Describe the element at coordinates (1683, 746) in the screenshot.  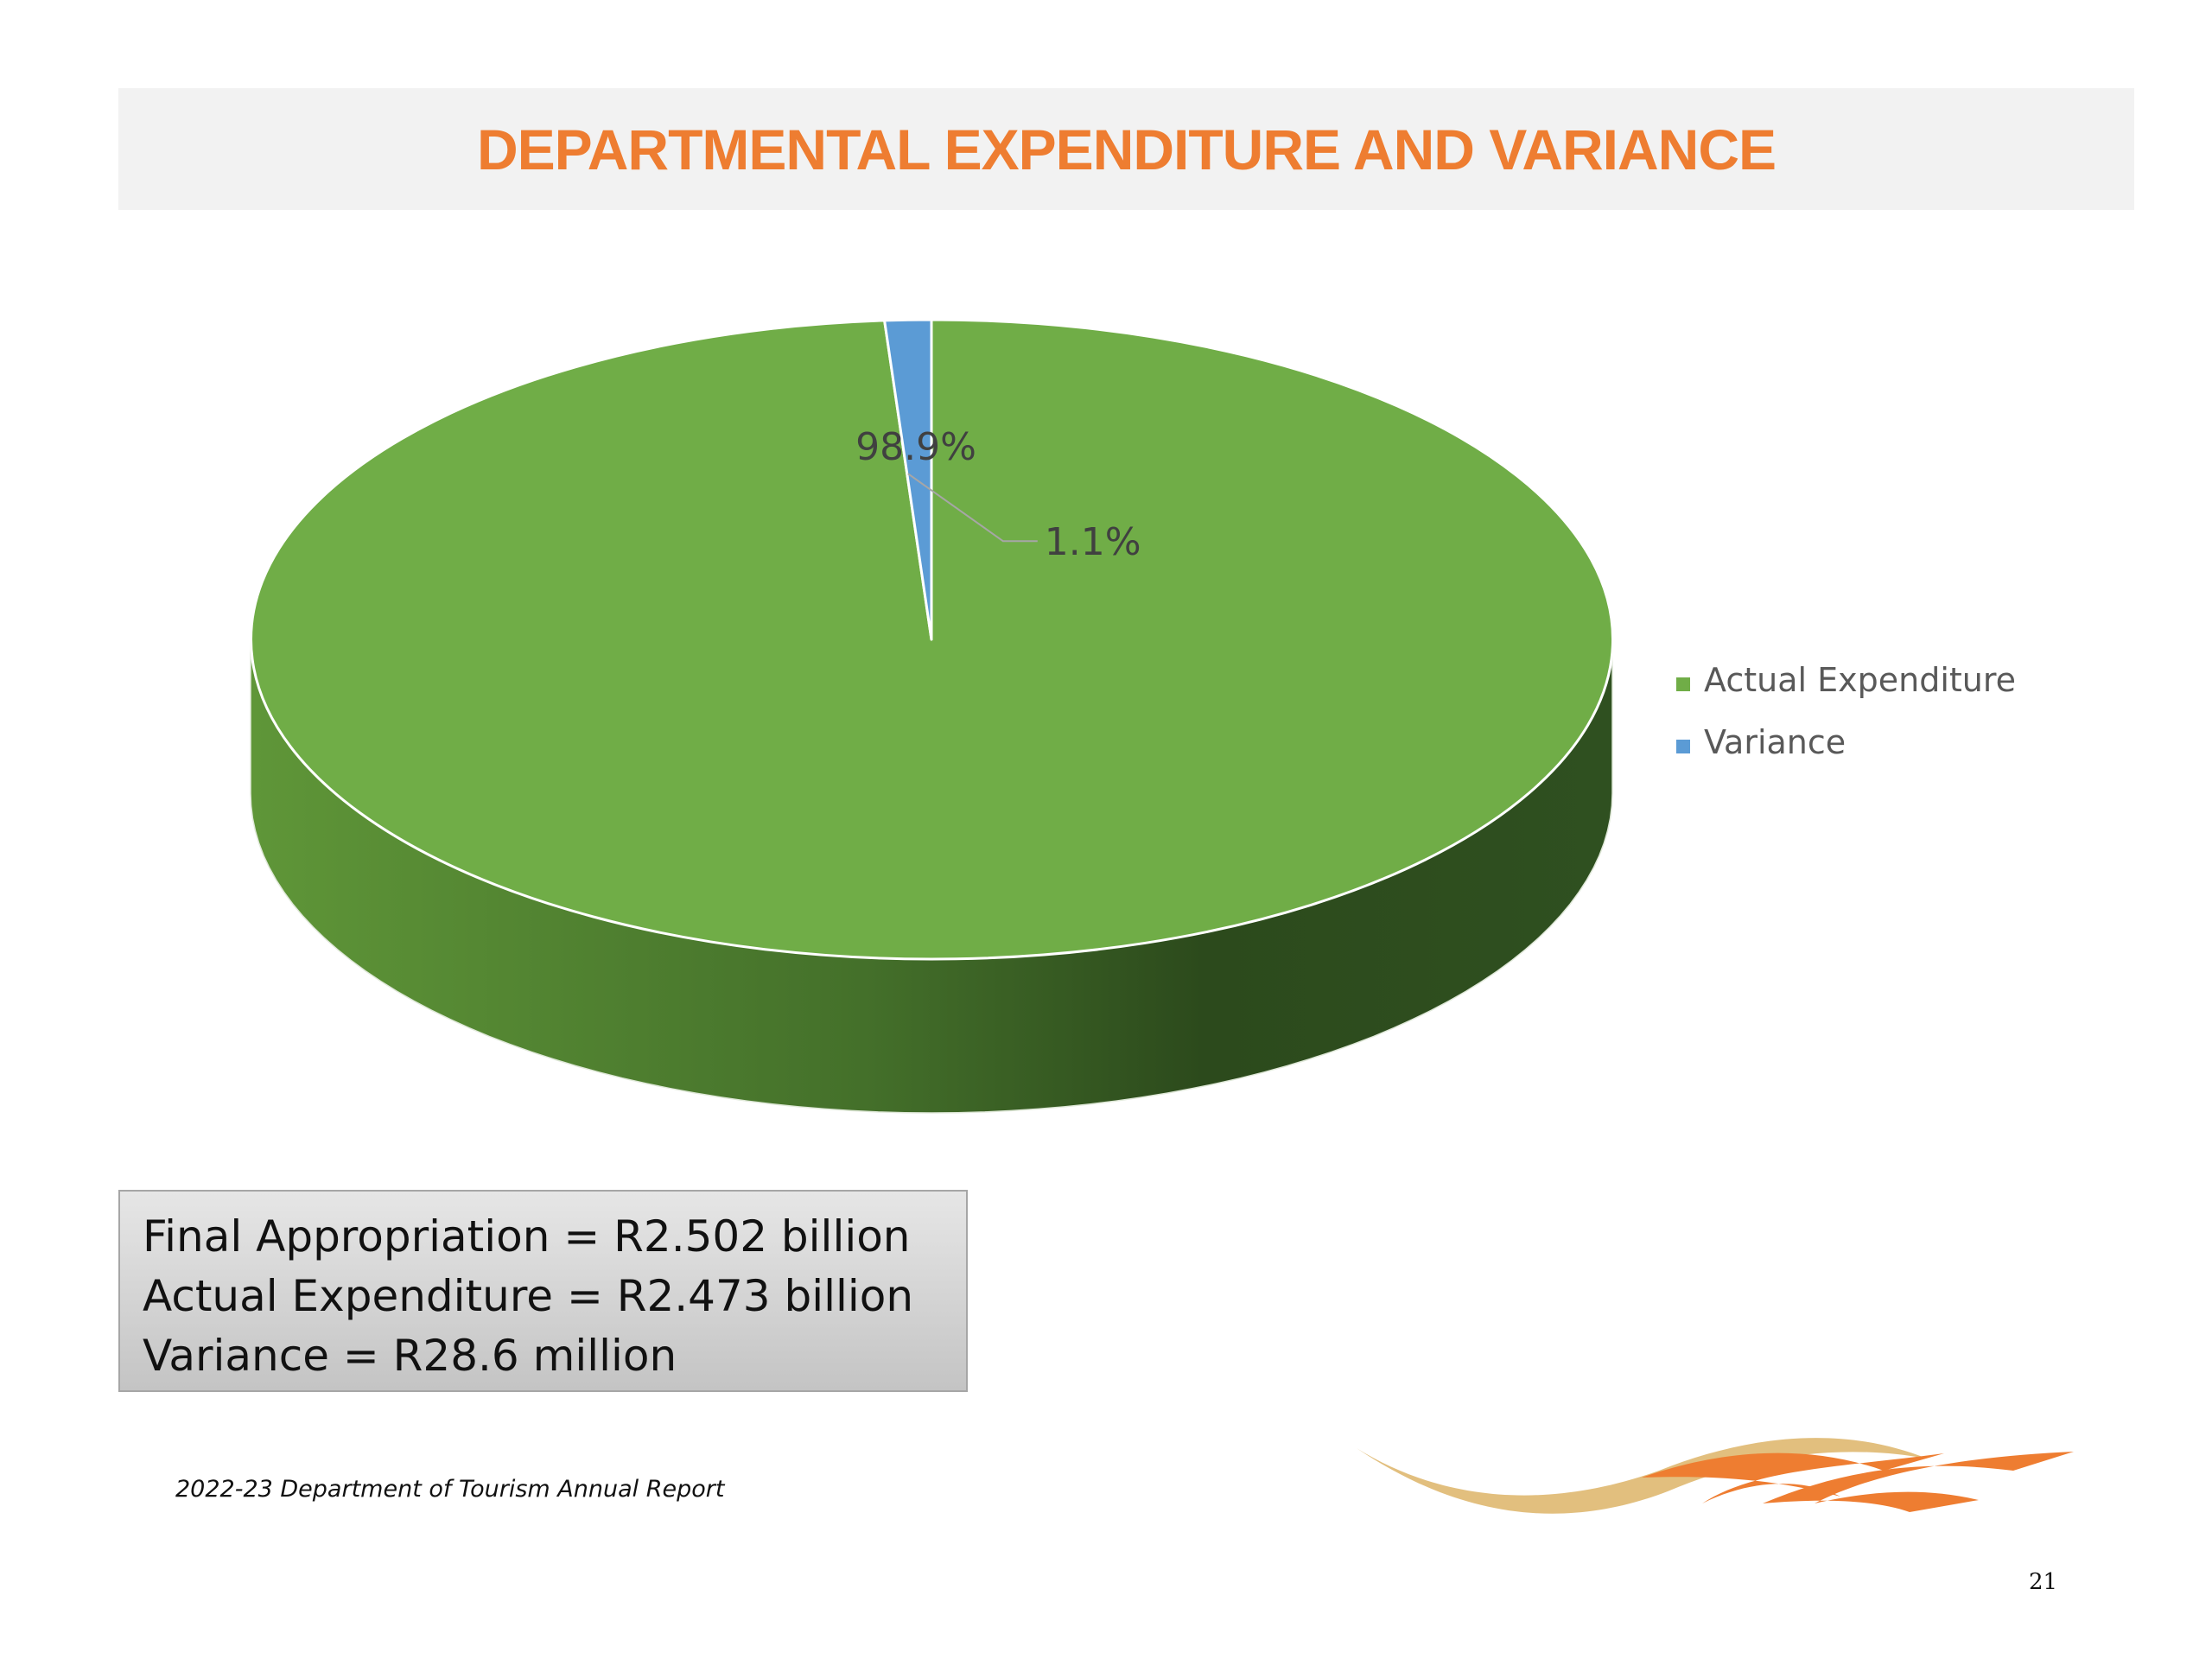
I see `legend-swatch-variance` at that location.